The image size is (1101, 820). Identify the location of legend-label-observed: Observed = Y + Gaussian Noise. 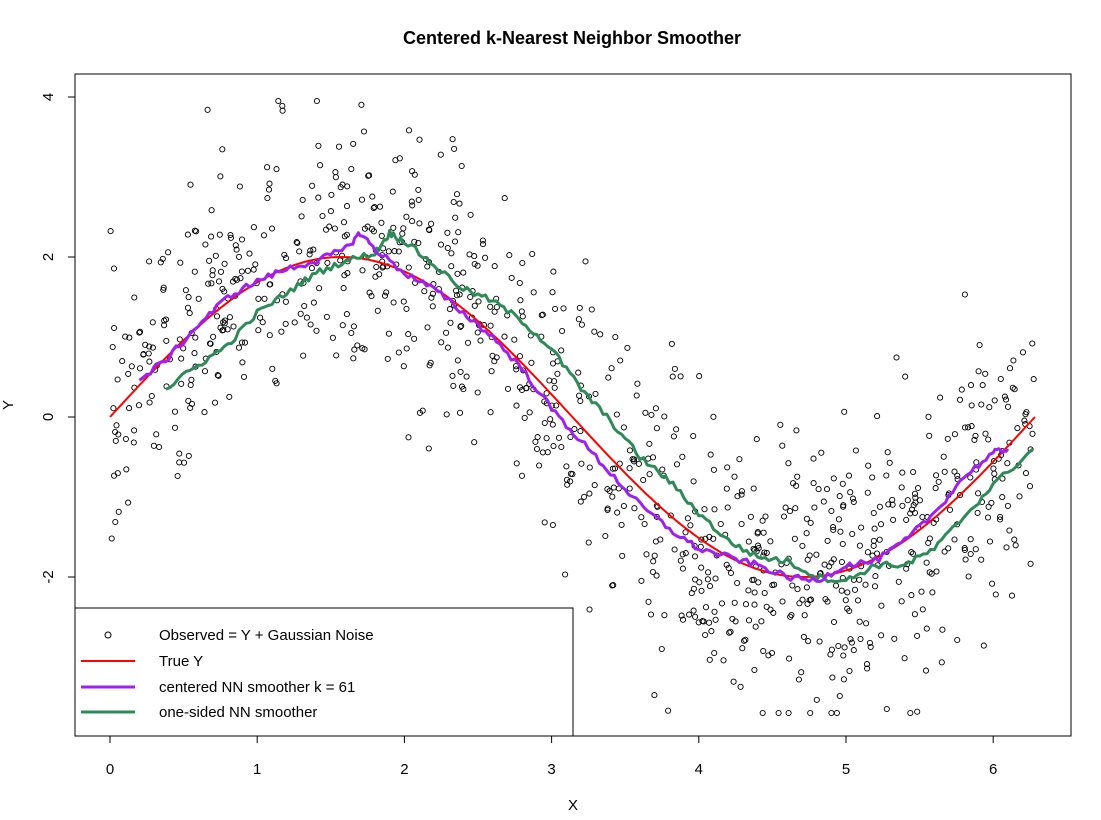
(266, 635).